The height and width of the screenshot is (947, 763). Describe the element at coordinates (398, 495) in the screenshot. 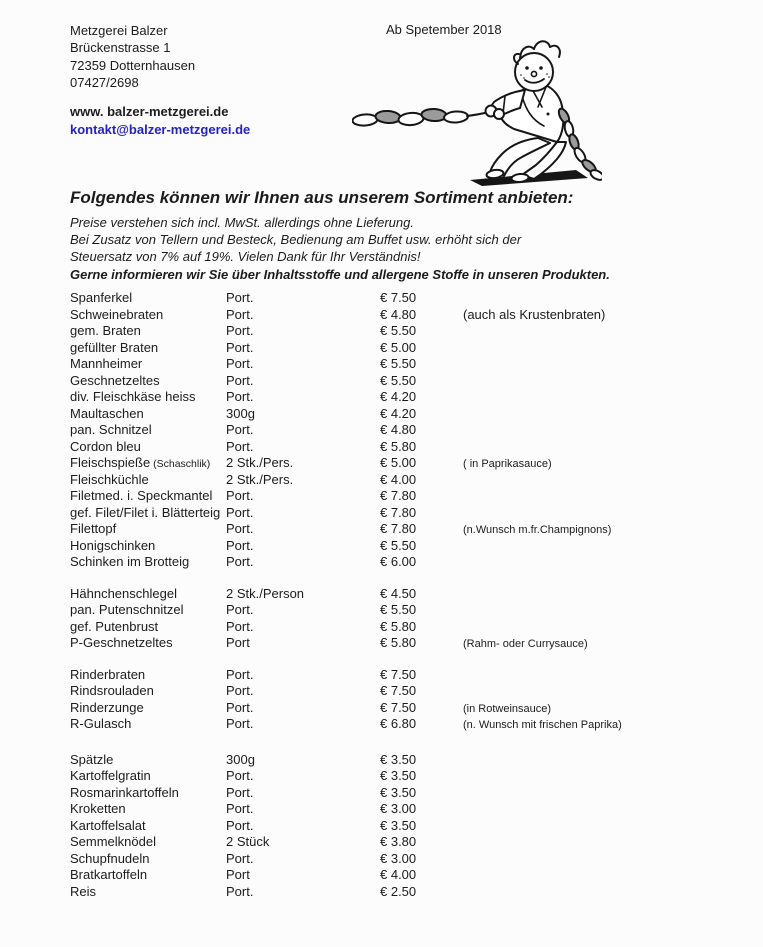

I see `item-price: € 7.80` at that location.